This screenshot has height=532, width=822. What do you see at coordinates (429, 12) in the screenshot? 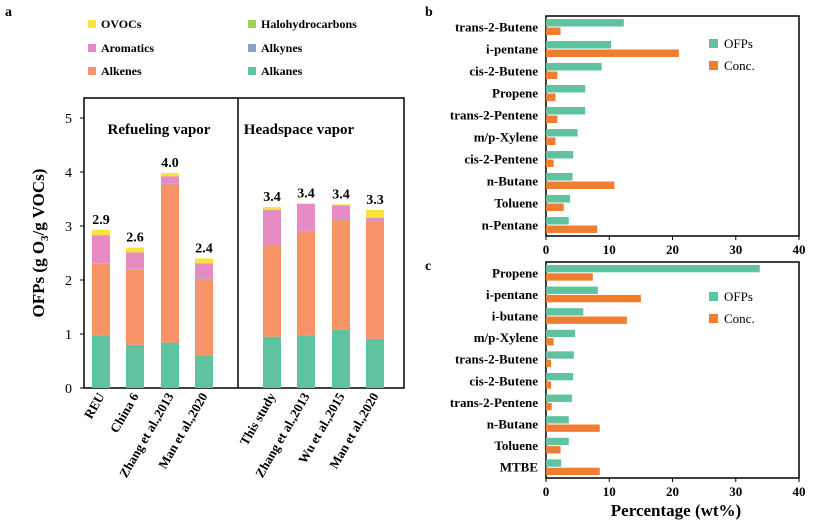
I see `panel-label-b: b` at bounding box center [429, 12].